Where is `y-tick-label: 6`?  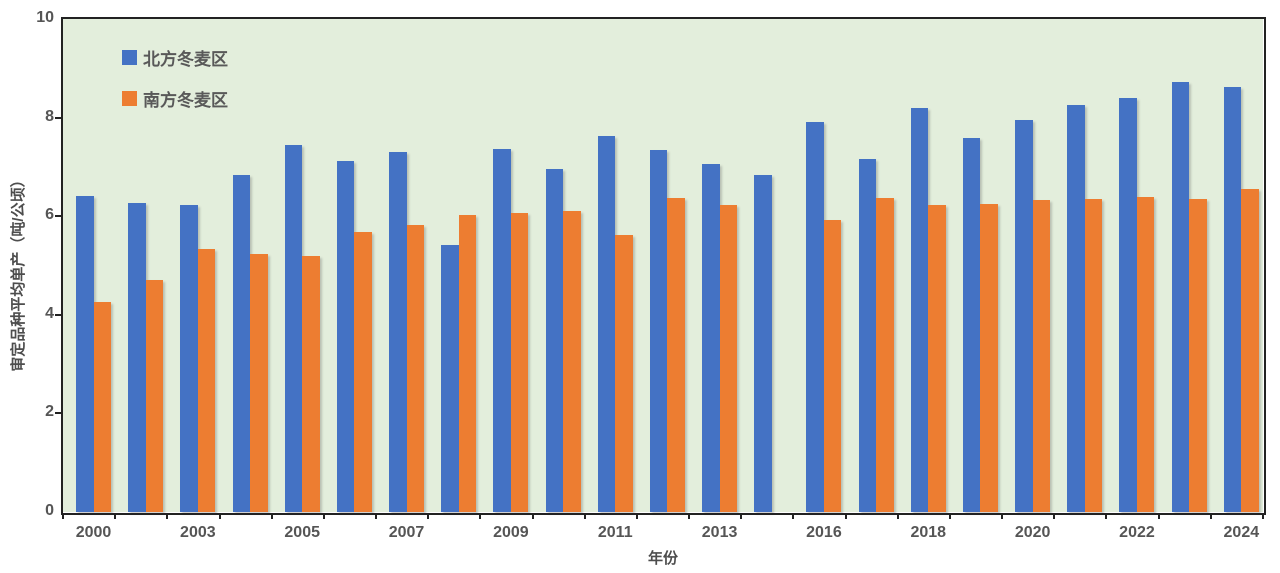
y-tick-label: 6 is located at coordinates (49, 215).